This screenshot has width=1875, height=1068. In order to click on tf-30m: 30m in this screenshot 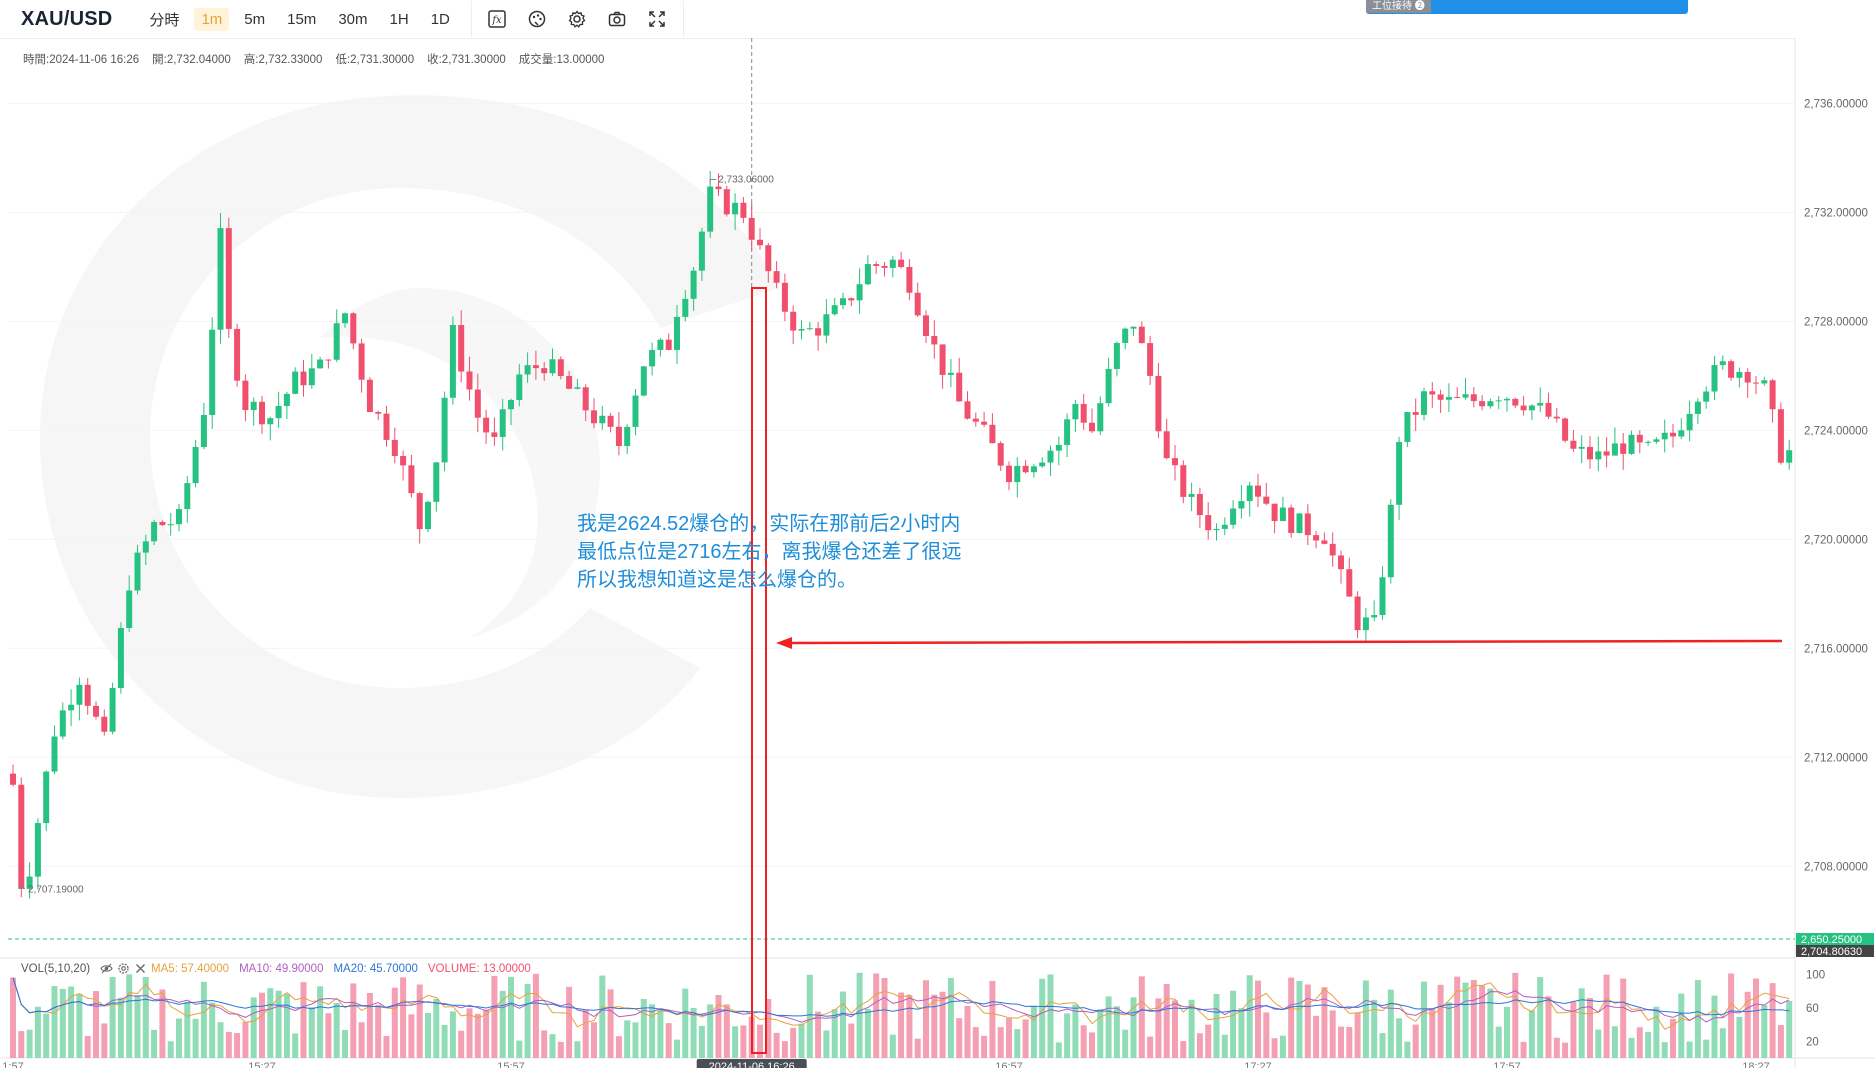, I will do `click(353, 19)`.